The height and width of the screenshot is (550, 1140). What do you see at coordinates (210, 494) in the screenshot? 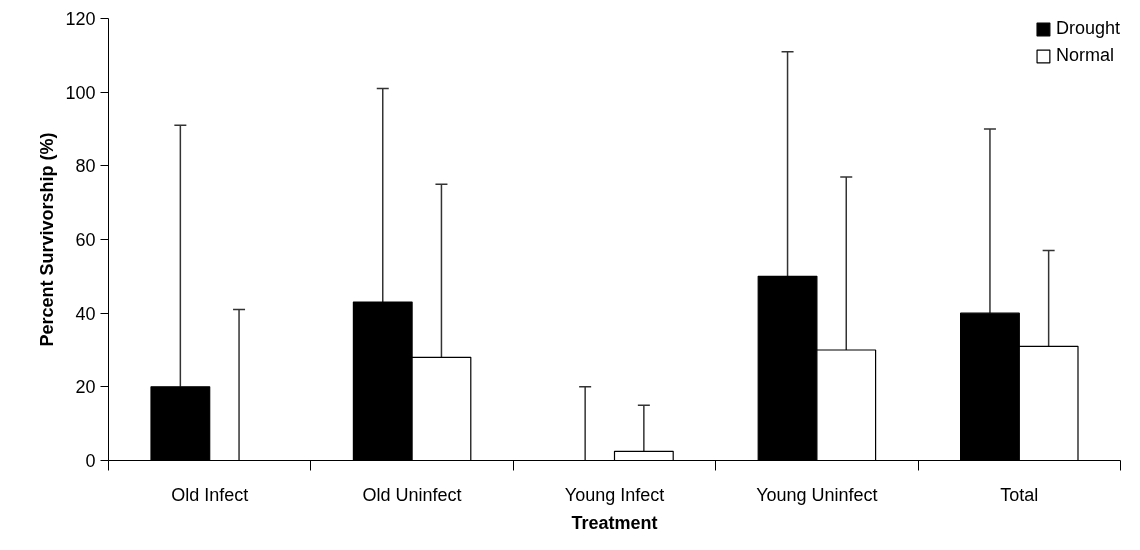
I see `x-tick-label: Old Infect` at bounding box center [210, 494].